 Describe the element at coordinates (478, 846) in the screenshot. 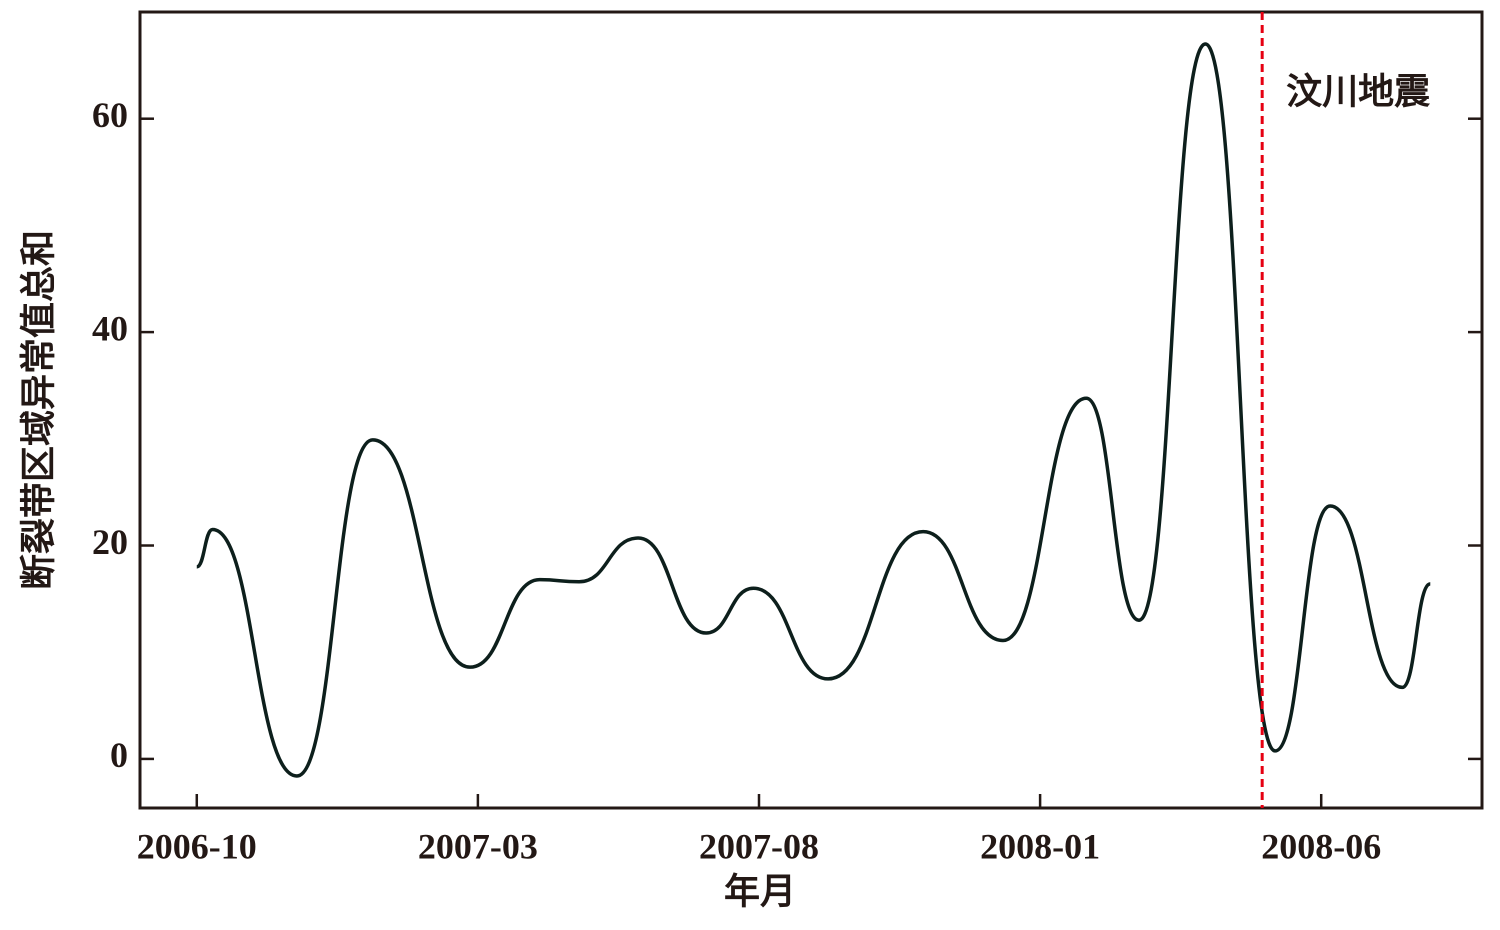

I see `x-tick-label: 2007-03` at that location.